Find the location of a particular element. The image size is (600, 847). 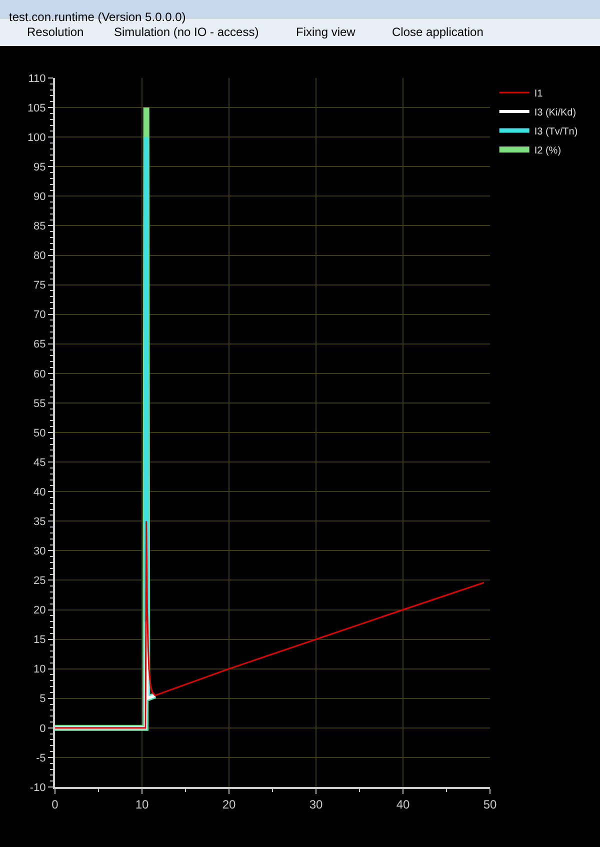

y-tick-label: 20 is located at coordinates (40, 610).